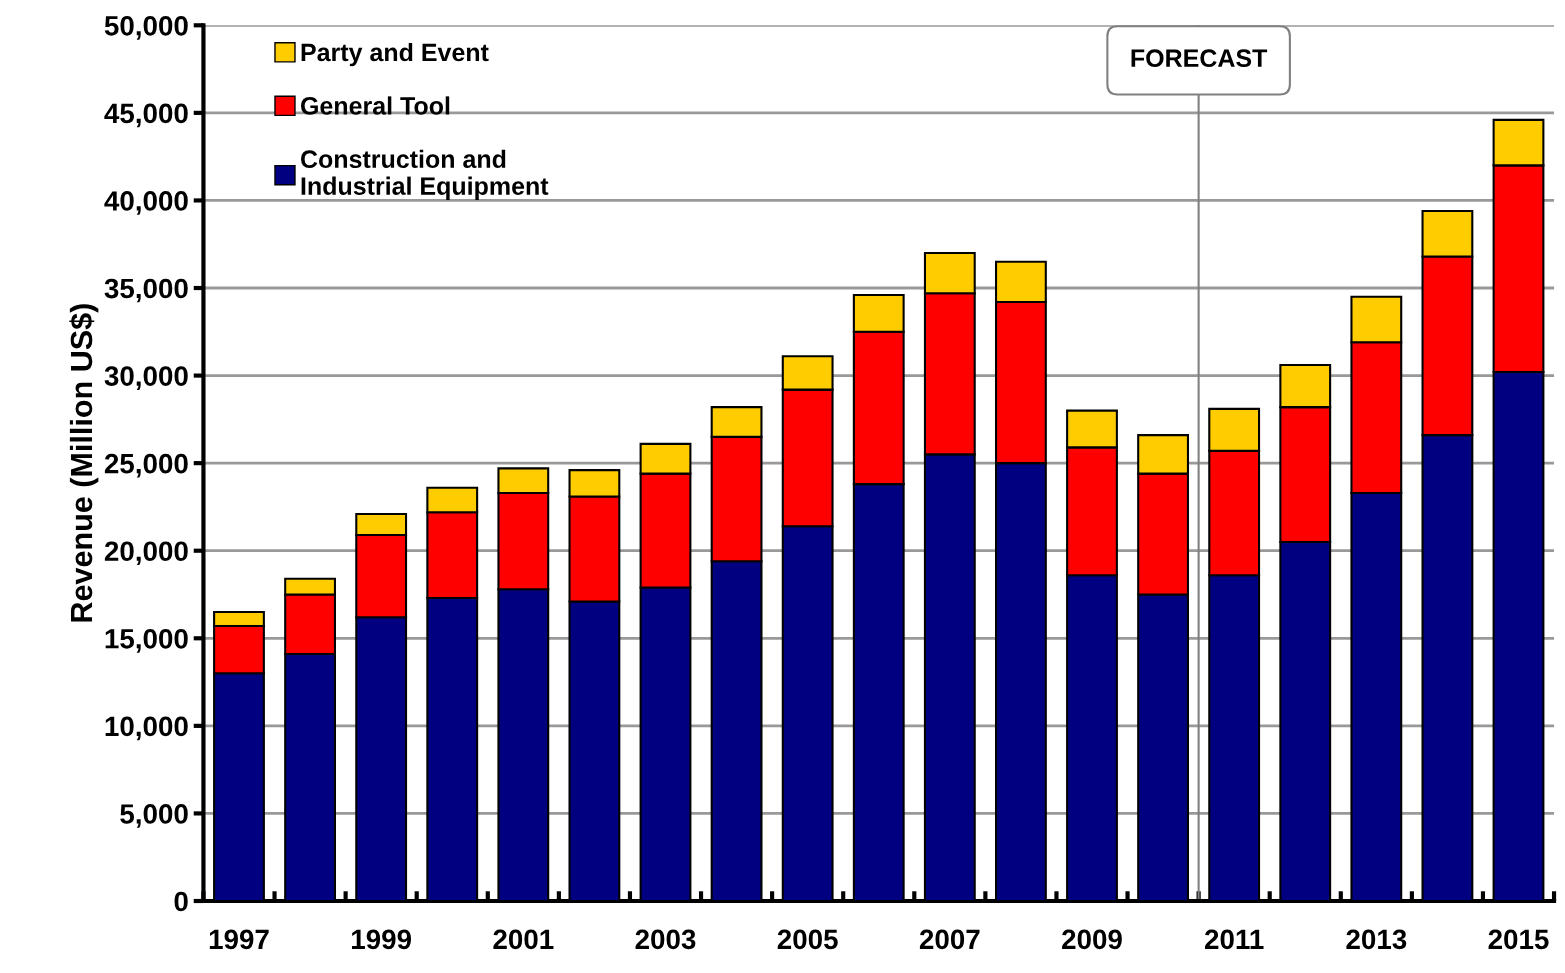 The width and height of the screenshot is (1565, 973). What do you see at coordinates (84, 463) in the screenshot?
I see `y-axis-title: Revenue (Million US$)` at bounding box center [84, 463].